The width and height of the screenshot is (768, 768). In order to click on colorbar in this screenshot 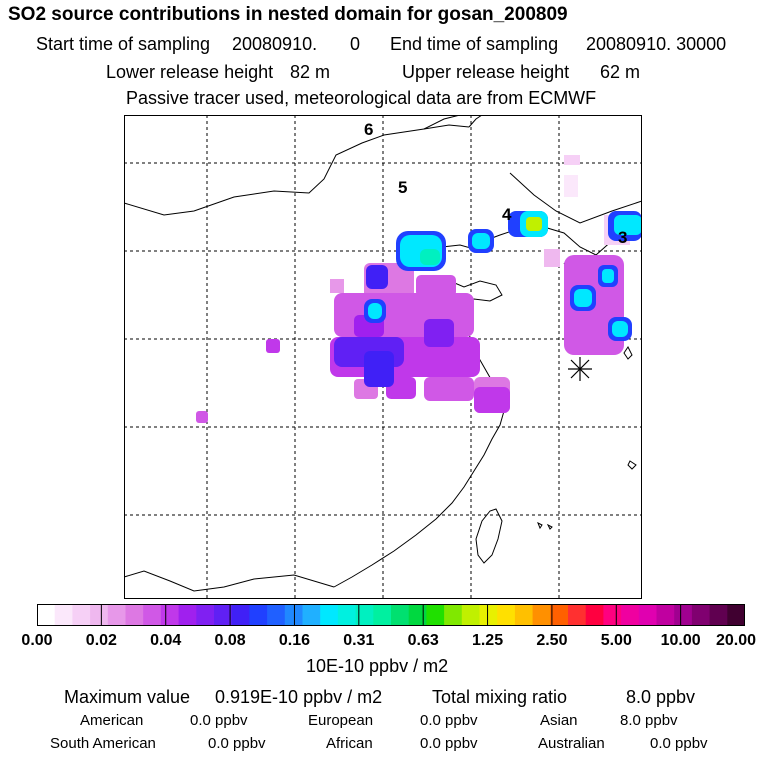, I will do `click(391, 615)`.